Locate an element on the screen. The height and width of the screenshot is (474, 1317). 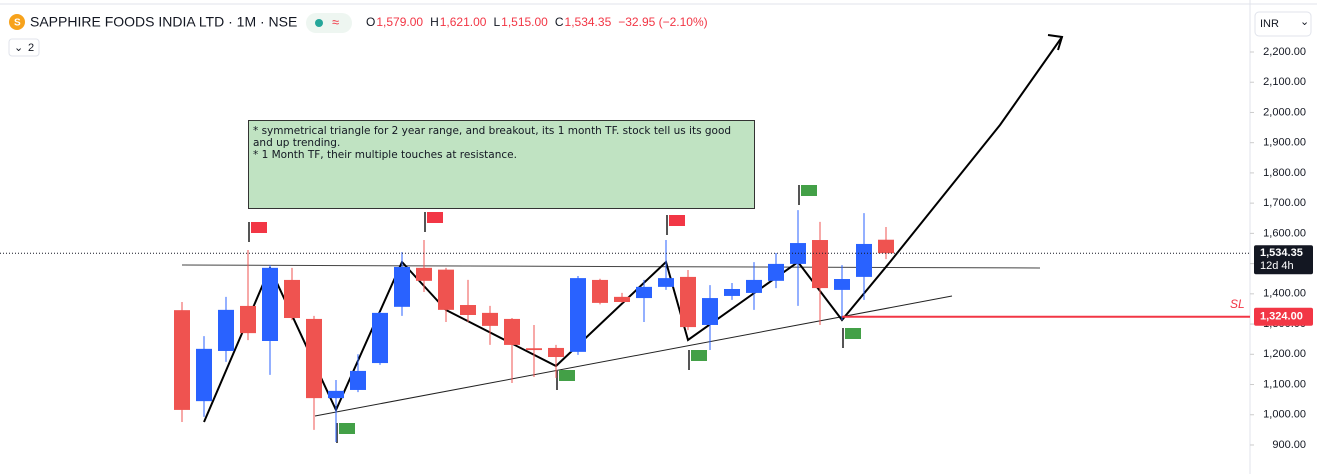
y-tick-label: 1,100.00 is located at coordinates (1284, 384).